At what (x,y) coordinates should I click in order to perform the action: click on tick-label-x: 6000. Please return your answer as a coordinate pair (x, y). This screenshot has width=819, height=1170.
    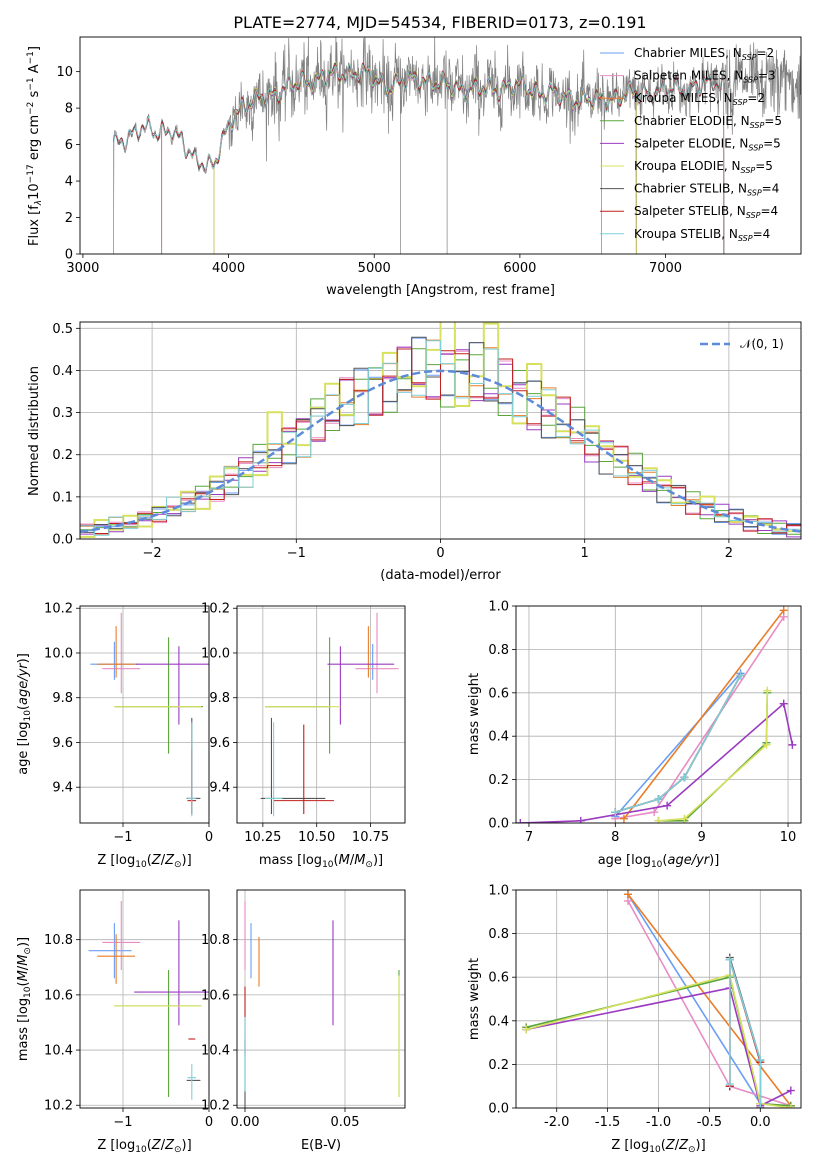
    Looking at the image, I should click on (519, 268).